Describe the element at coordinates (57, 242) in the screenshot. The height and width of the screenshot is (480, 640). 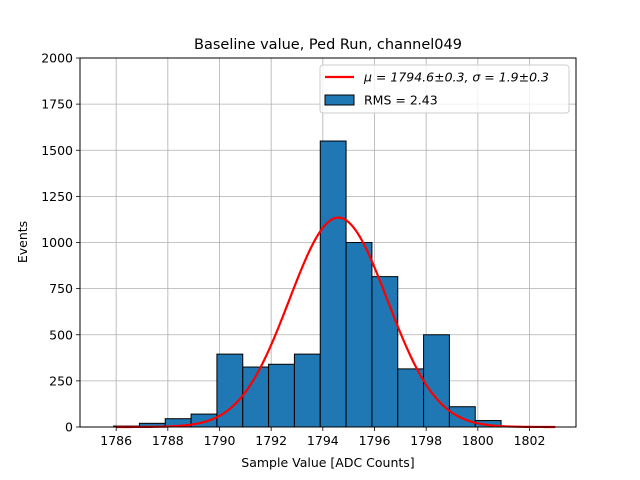
I see `y-tick-label: 1000` at that location.